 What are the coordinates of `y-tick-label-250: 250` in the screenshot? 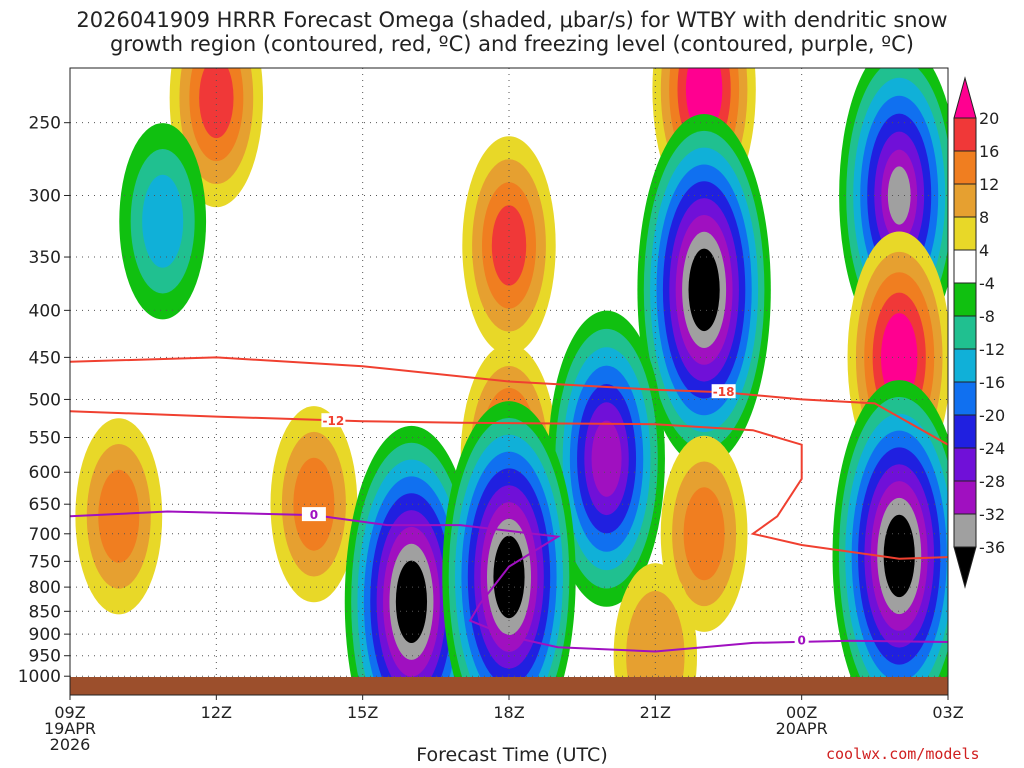 It's located at (45, 124).